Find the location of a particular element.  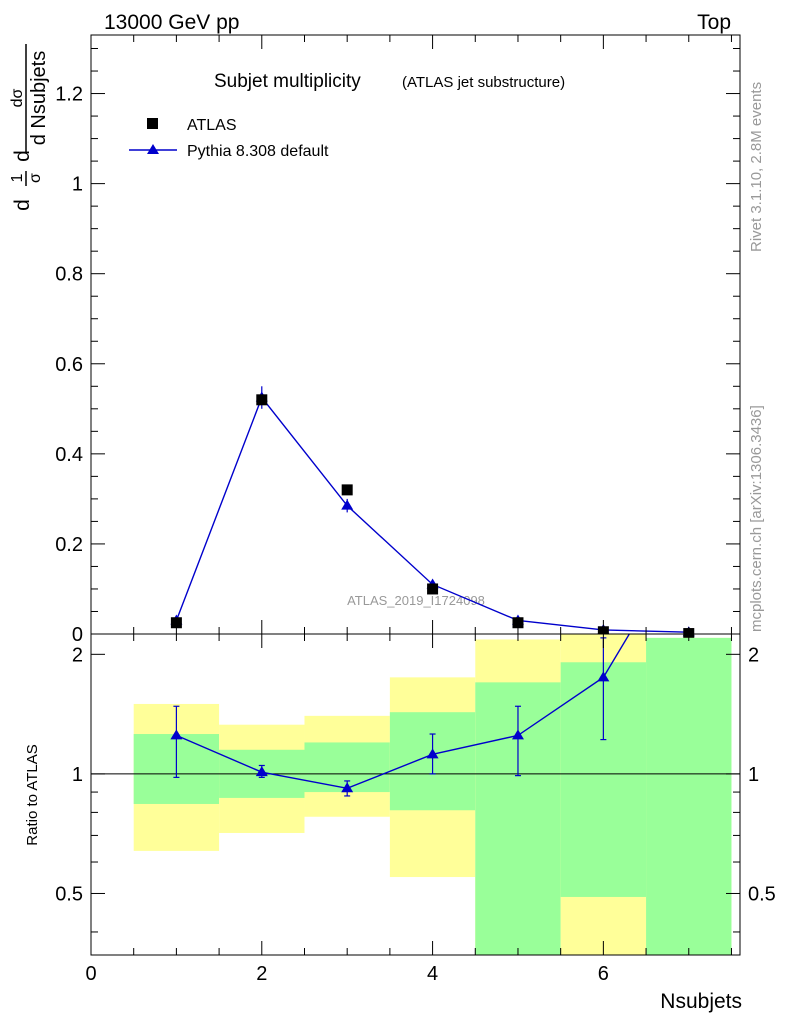

main-y-tick-label: 0.8 is located at coordinates (69, 275).